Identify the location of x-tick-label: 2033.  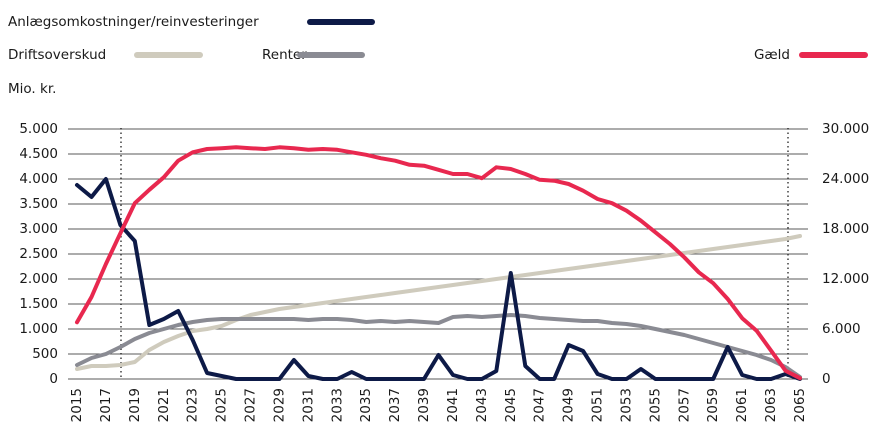
(337, 405).